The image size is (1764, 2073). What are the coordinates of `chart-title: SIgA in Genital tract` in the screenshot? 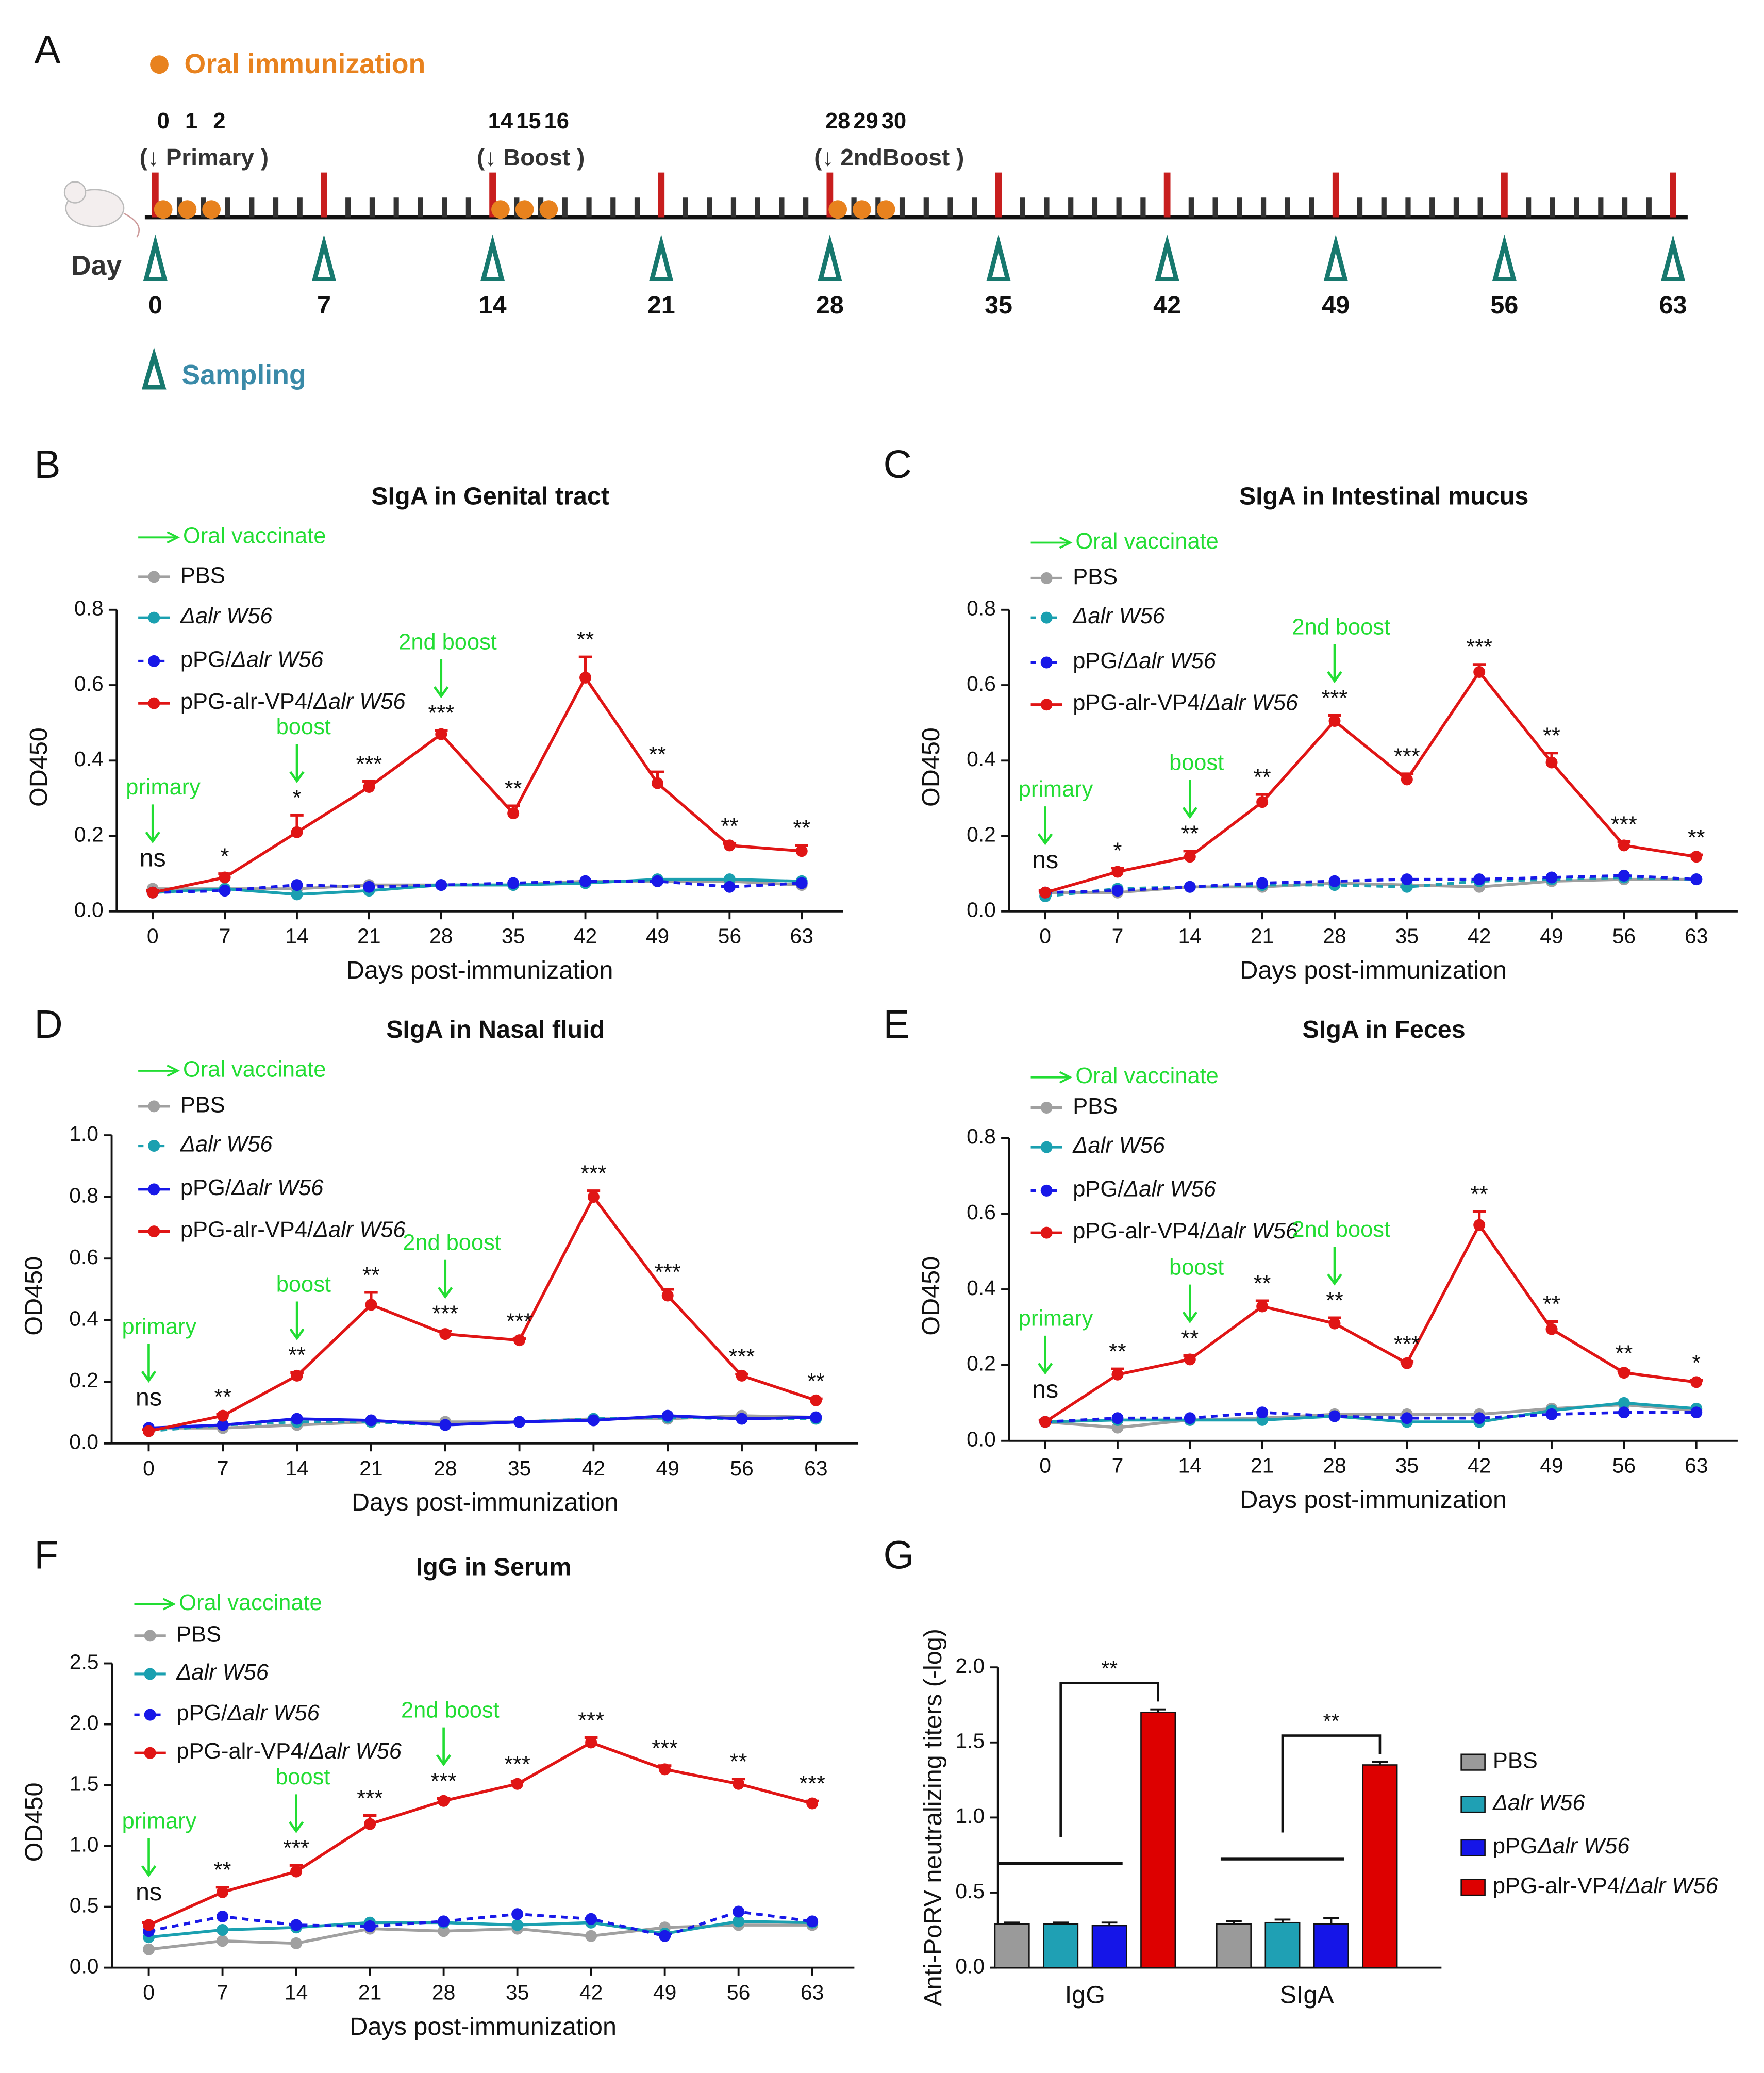 It's located at (490, 496).